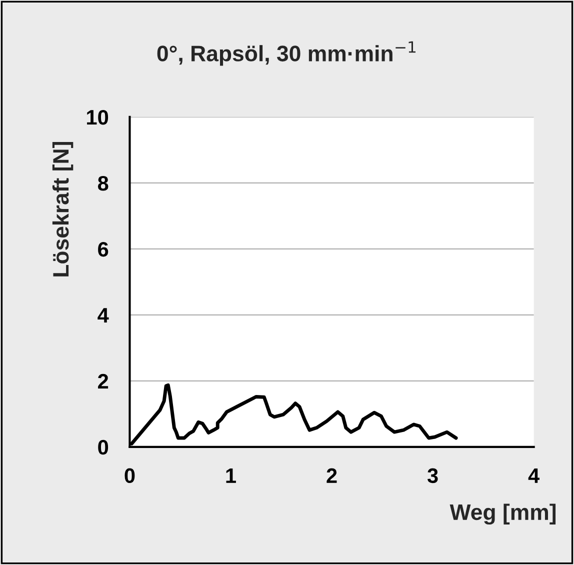 The width and height of the screenshot is (574, 565). I want to click on x-tick-label: 3, so click(432, 476).